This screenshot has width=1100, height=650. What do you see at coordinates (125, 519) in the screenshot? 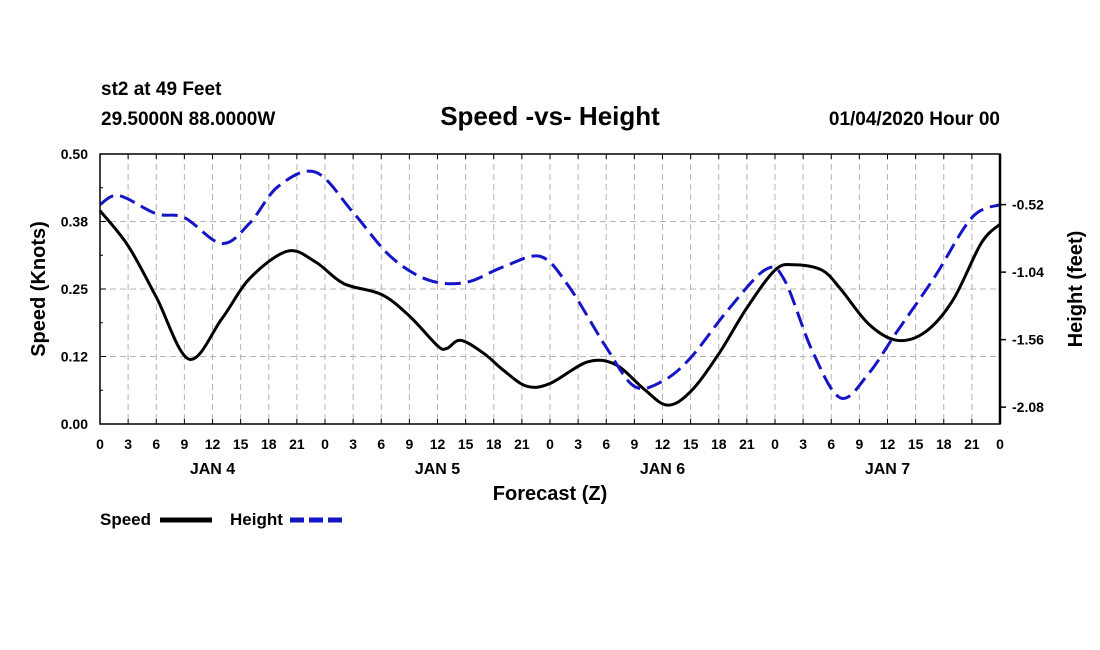
I see `legend-speed-label: Speed` at bounding box center [125, 519].